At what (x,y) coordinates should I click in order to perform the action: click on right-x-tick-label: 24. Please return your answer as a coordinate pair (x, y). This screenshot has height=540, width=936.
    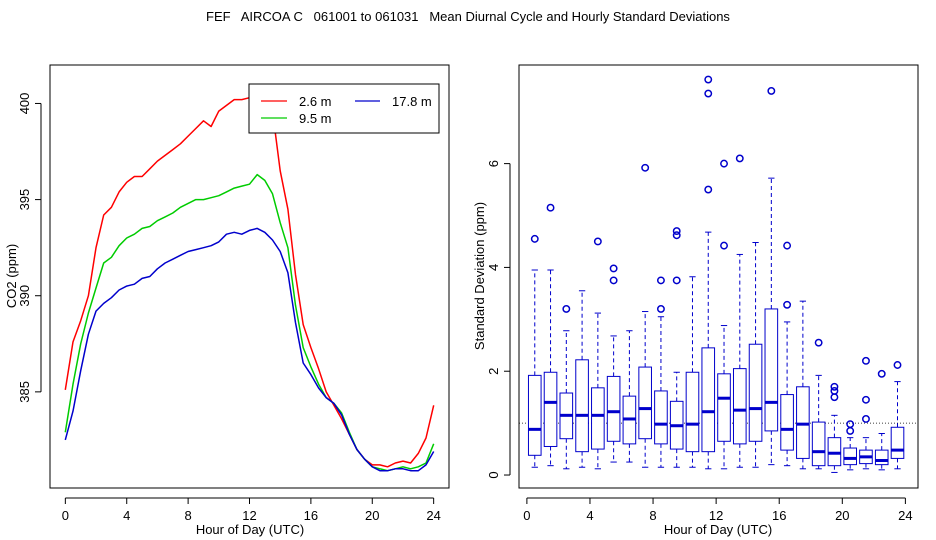
    Looking at the image, I should click on (905, 515).